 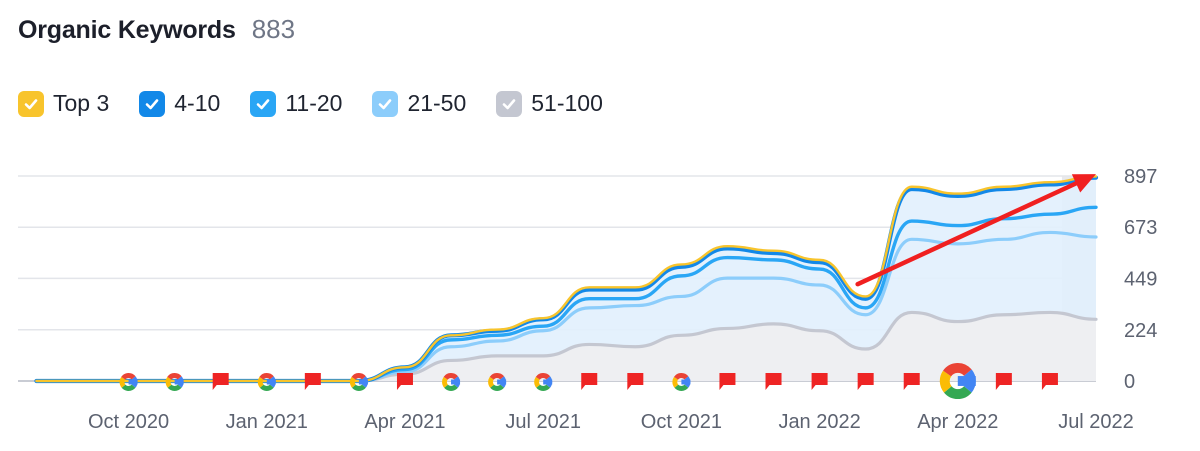 What do you see at coordinates (127, 30) in the screenshot?
I see `chart-title: Organic Keywords` at bounding box center [127, 30].